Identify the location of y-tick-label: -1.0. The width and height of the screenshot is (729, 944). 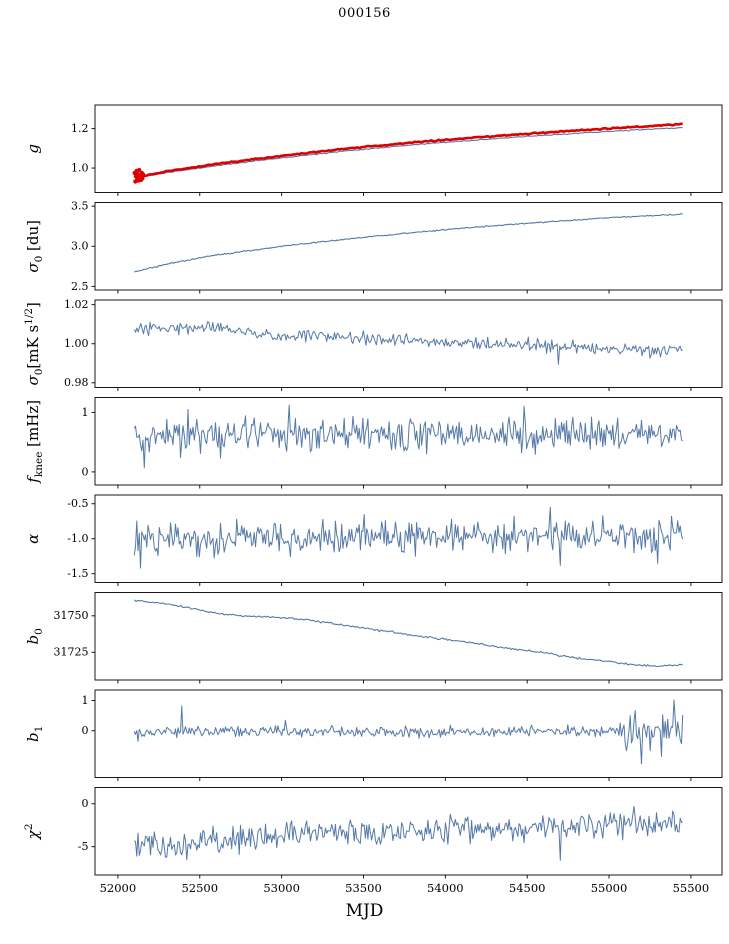
(77, 538).